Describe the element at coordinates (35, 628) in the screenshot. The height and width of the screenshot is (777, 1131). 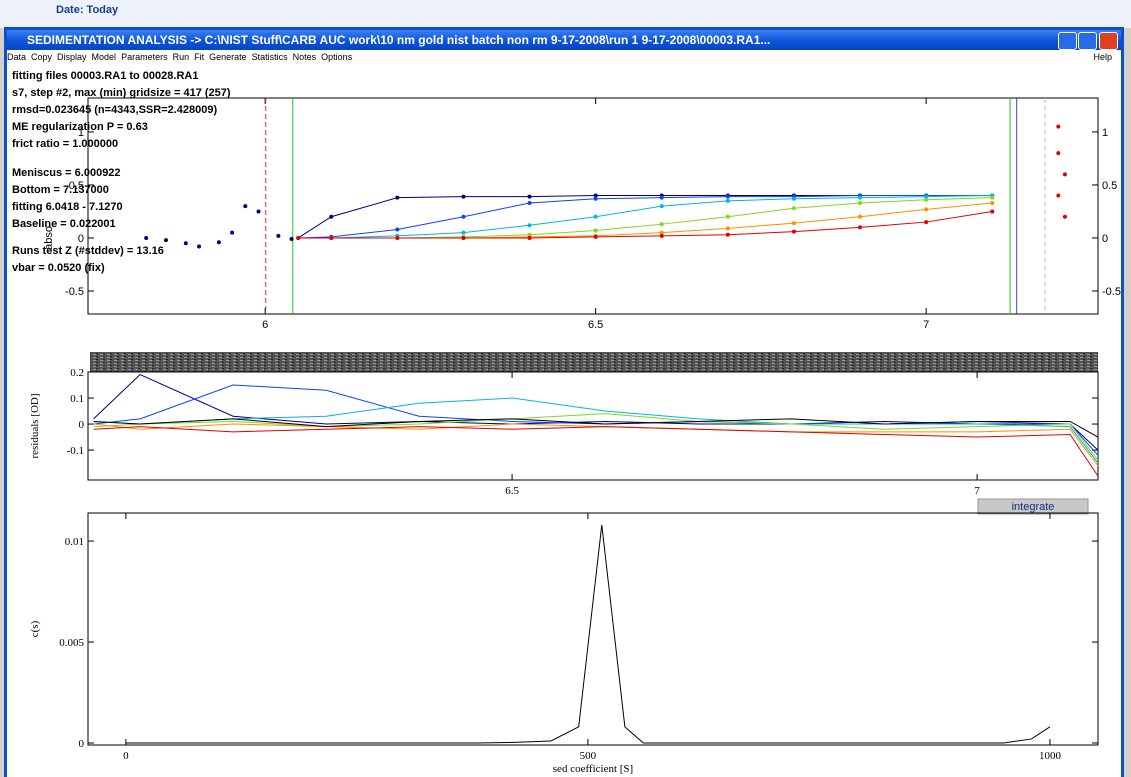
I see `y-axis-label: c(s)` at that location.